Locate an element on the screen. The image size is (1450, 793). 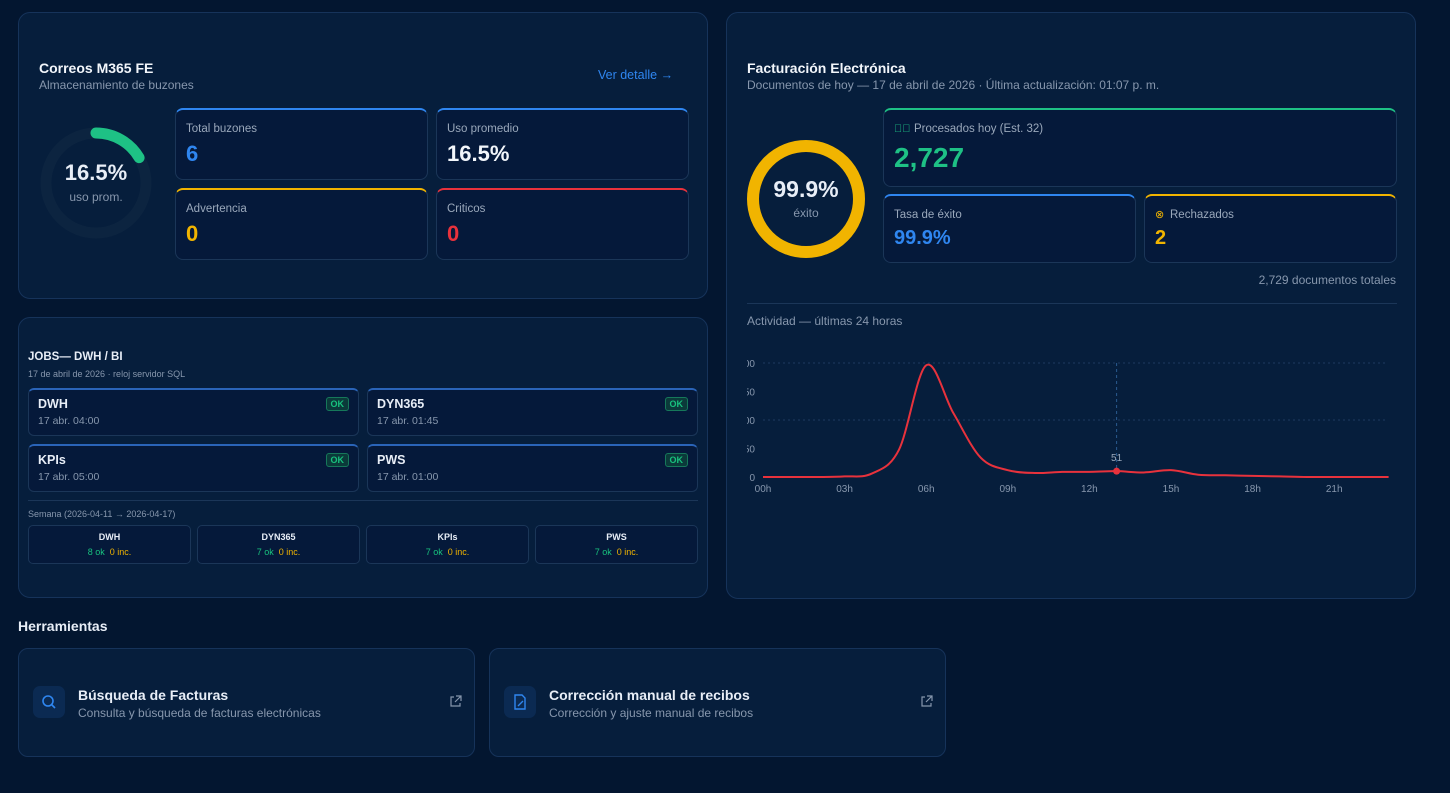
job-time: 17 abr. 04:00 is located at coordinates (69, 421).